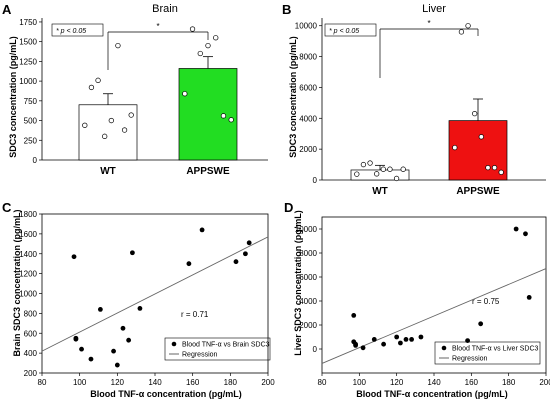  I want to click on panel-a-bar-appswe, so click(208, 114).